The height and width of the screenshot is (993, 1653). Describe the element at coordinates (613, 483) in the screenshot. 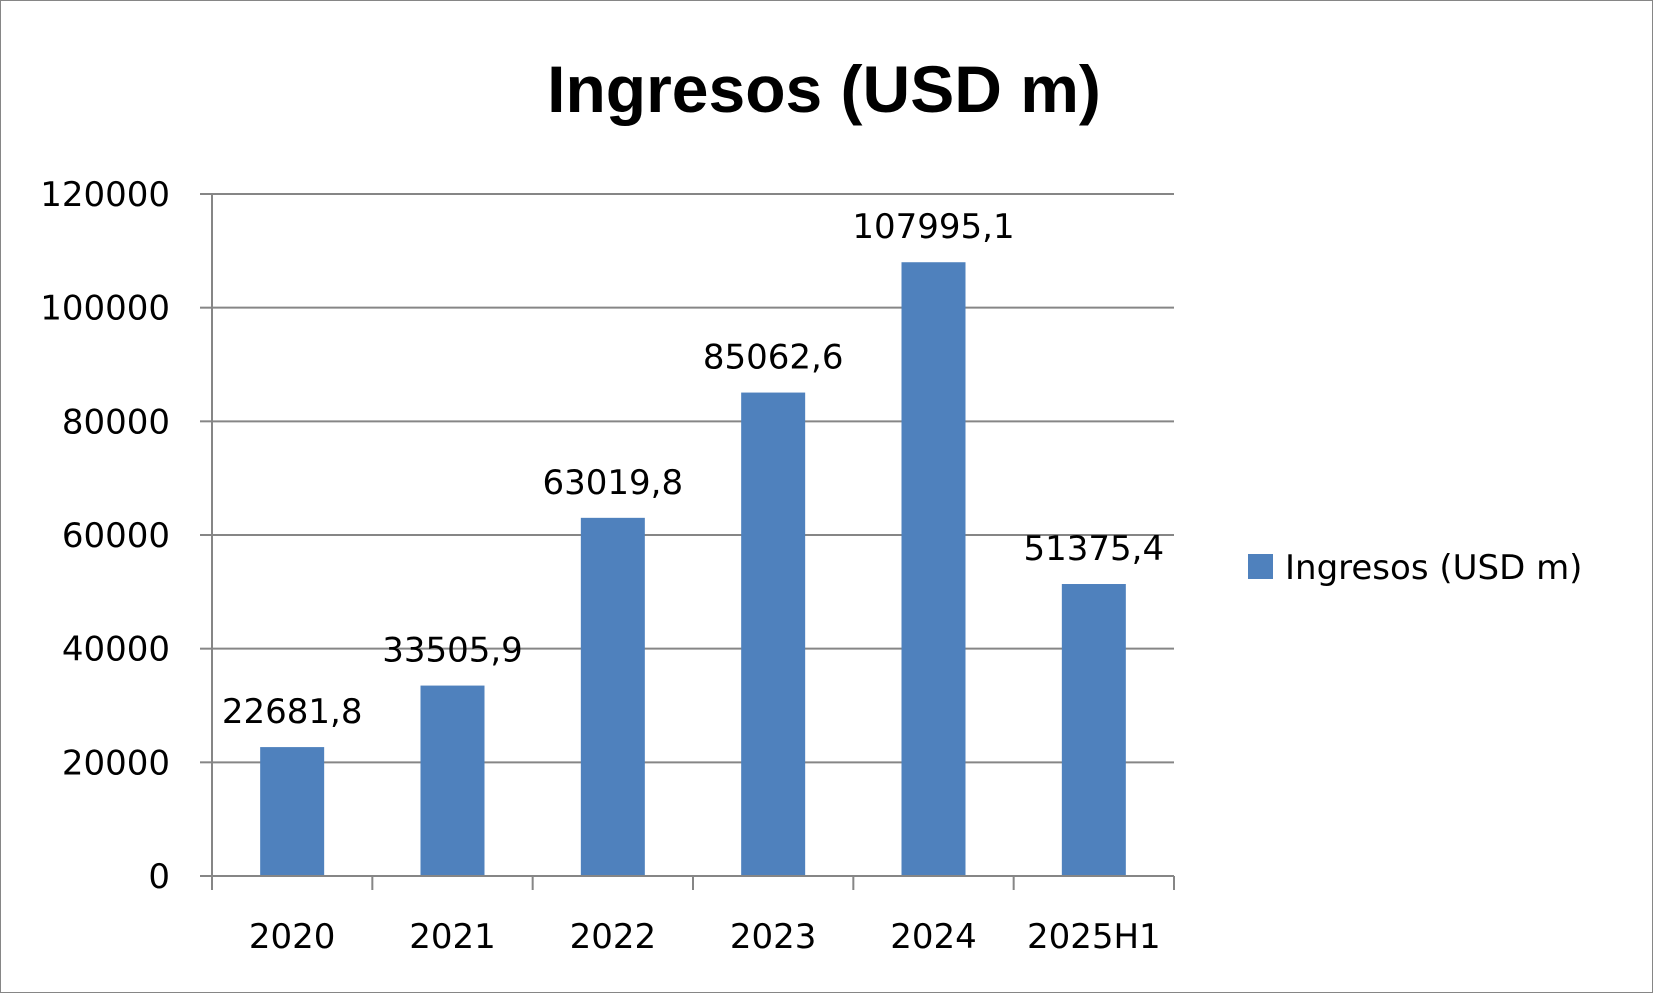

I see `data-label: 63019,8` at that location.